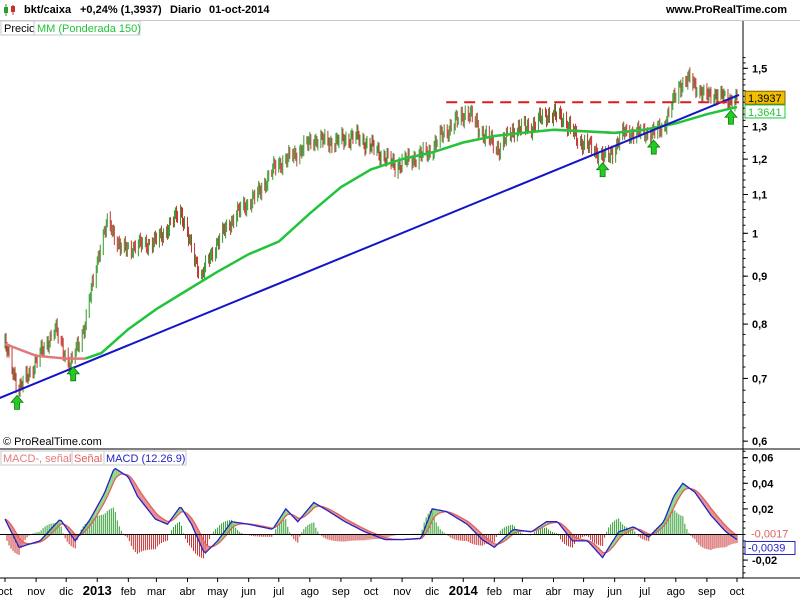 This screenshot has width=800, height=600. I want to click on y-tick-label: 1,1, so click(759, 196).